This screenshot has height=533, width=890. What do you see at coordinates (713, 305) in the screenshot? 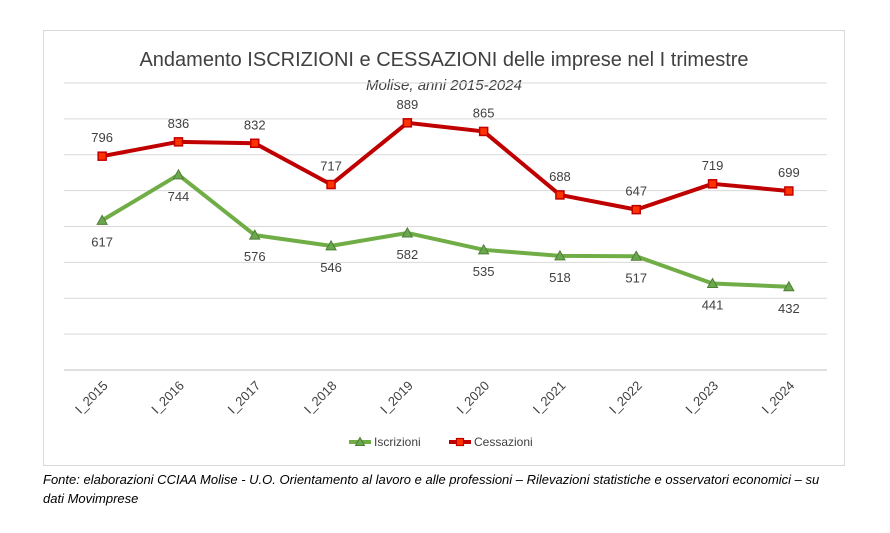
I see `data-label: 441` at bounding box center [713, 305].